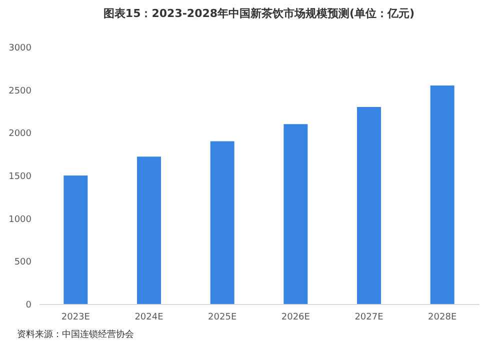 The width and height of the screenshot is (500, 362). What do you see at coordinates (29, 305) in the screenshot?
I see `y-tick-label: 0` at bounding box center [29, 305].